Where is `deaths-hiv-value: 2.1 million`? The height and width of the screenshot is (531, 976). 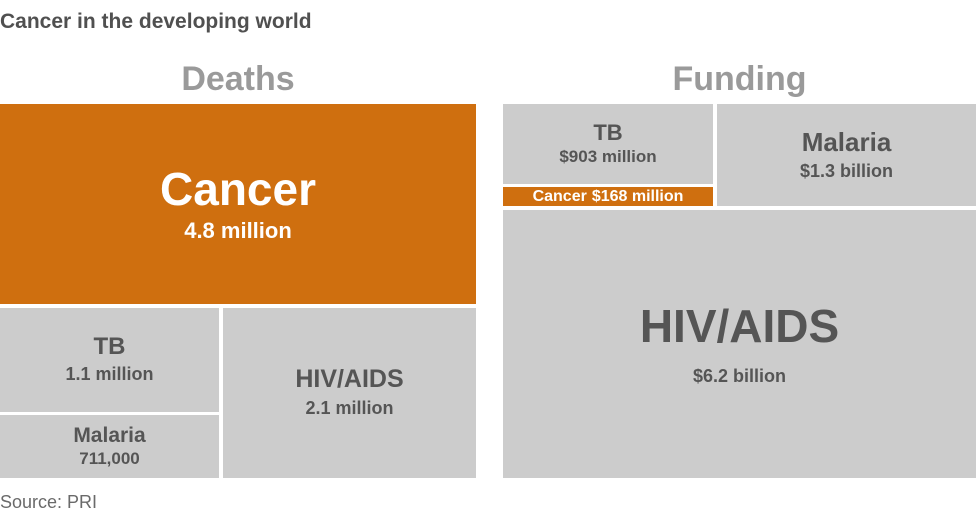
deaths-hiv-value: 2.1 million is located at coordinates (349, 407).